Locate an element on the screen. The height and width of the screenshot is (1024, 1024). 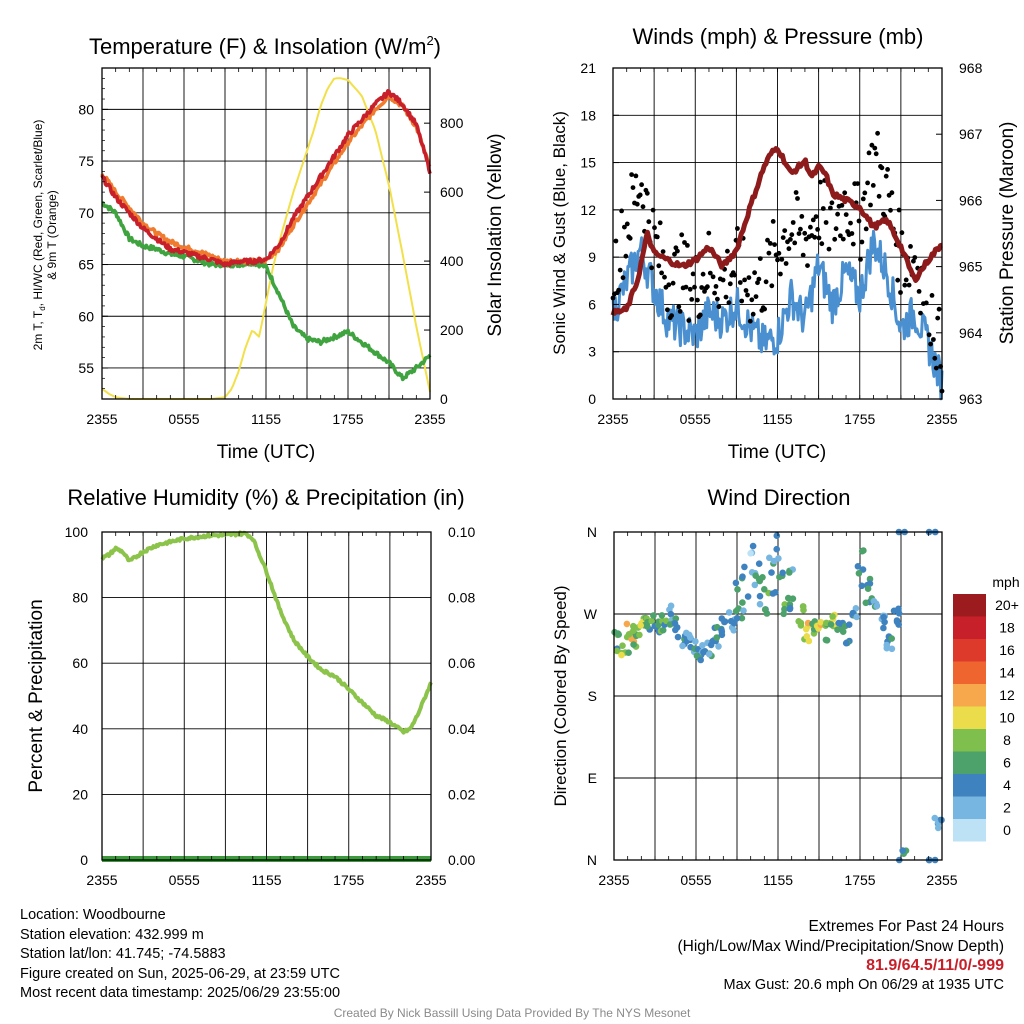
x-tick-label: 1755 is located at coordinates (859, 880).